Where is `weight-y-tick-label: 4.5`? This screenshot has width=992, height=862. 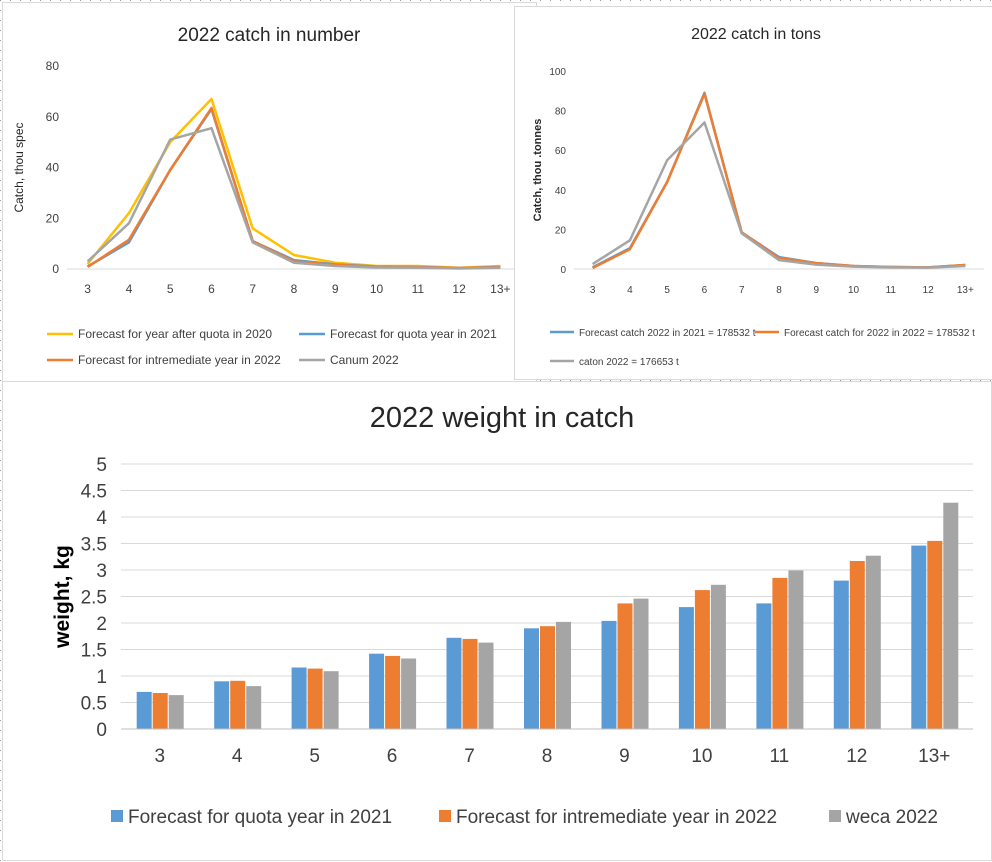 weight-y-tick-label: 4.5 is located at coordinates (94, 492).